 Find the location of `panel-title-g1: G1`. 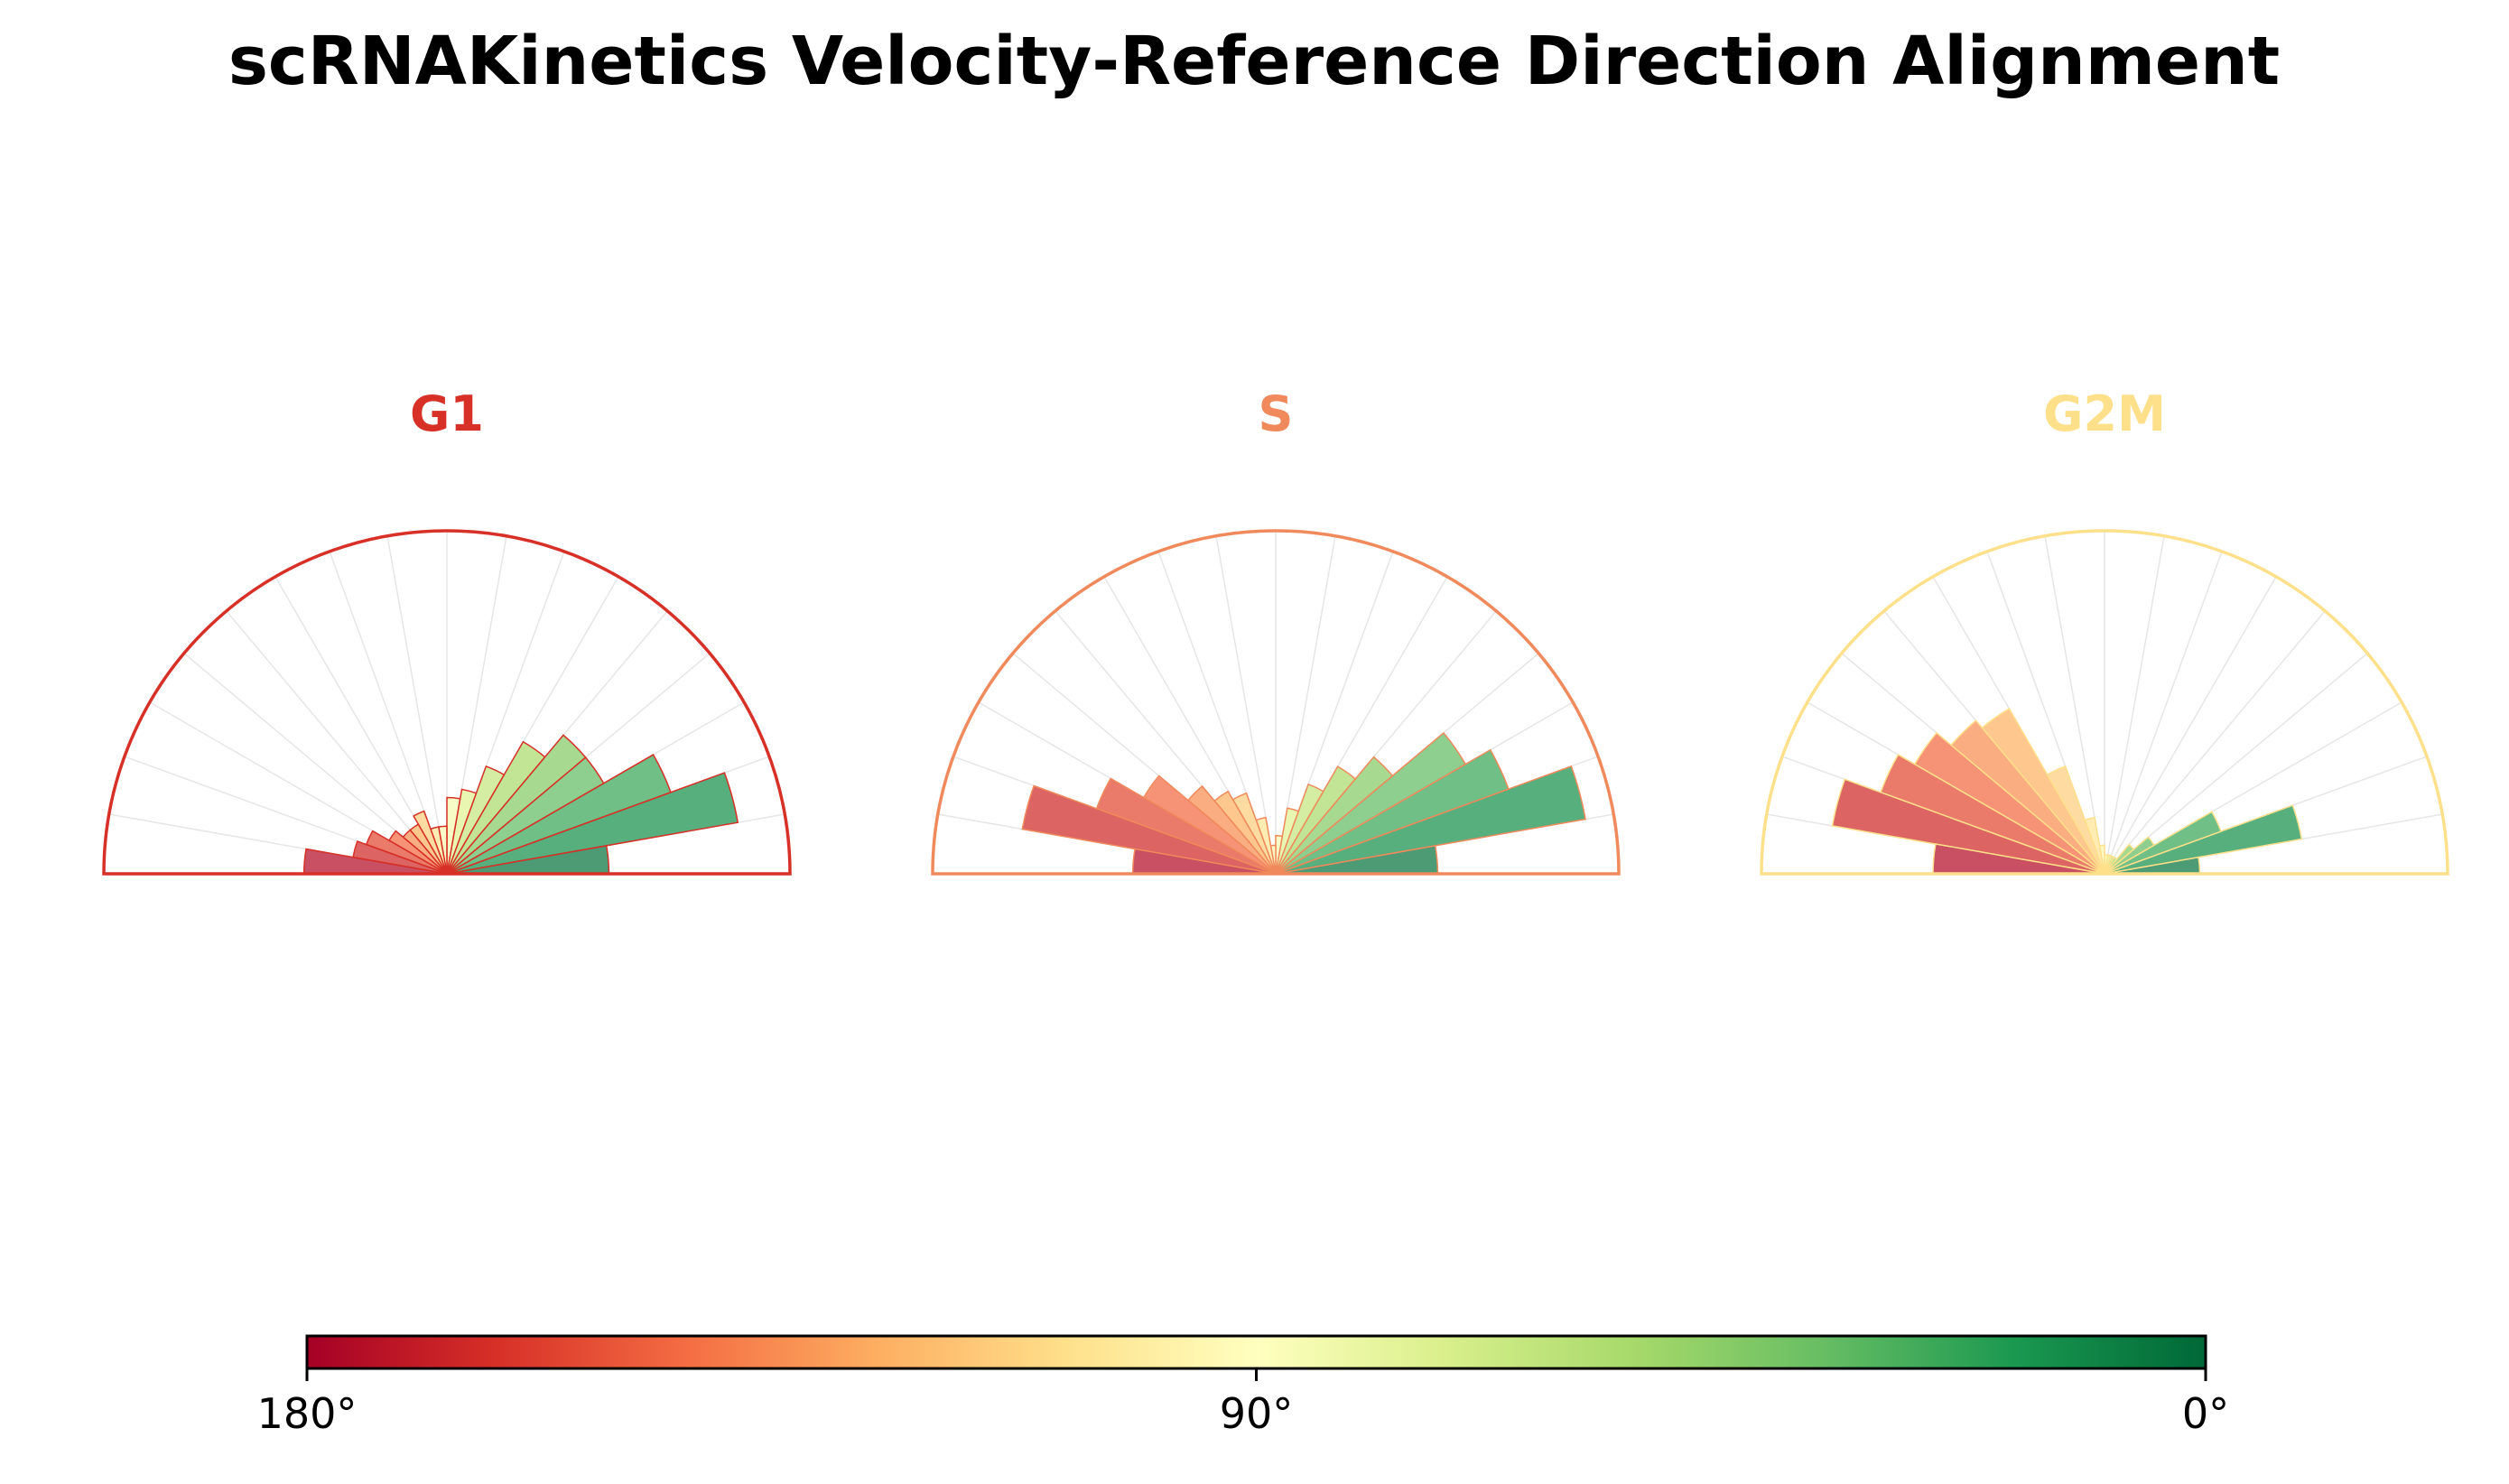

panel-title-g1: G1 is located at coordinates (447, 413).